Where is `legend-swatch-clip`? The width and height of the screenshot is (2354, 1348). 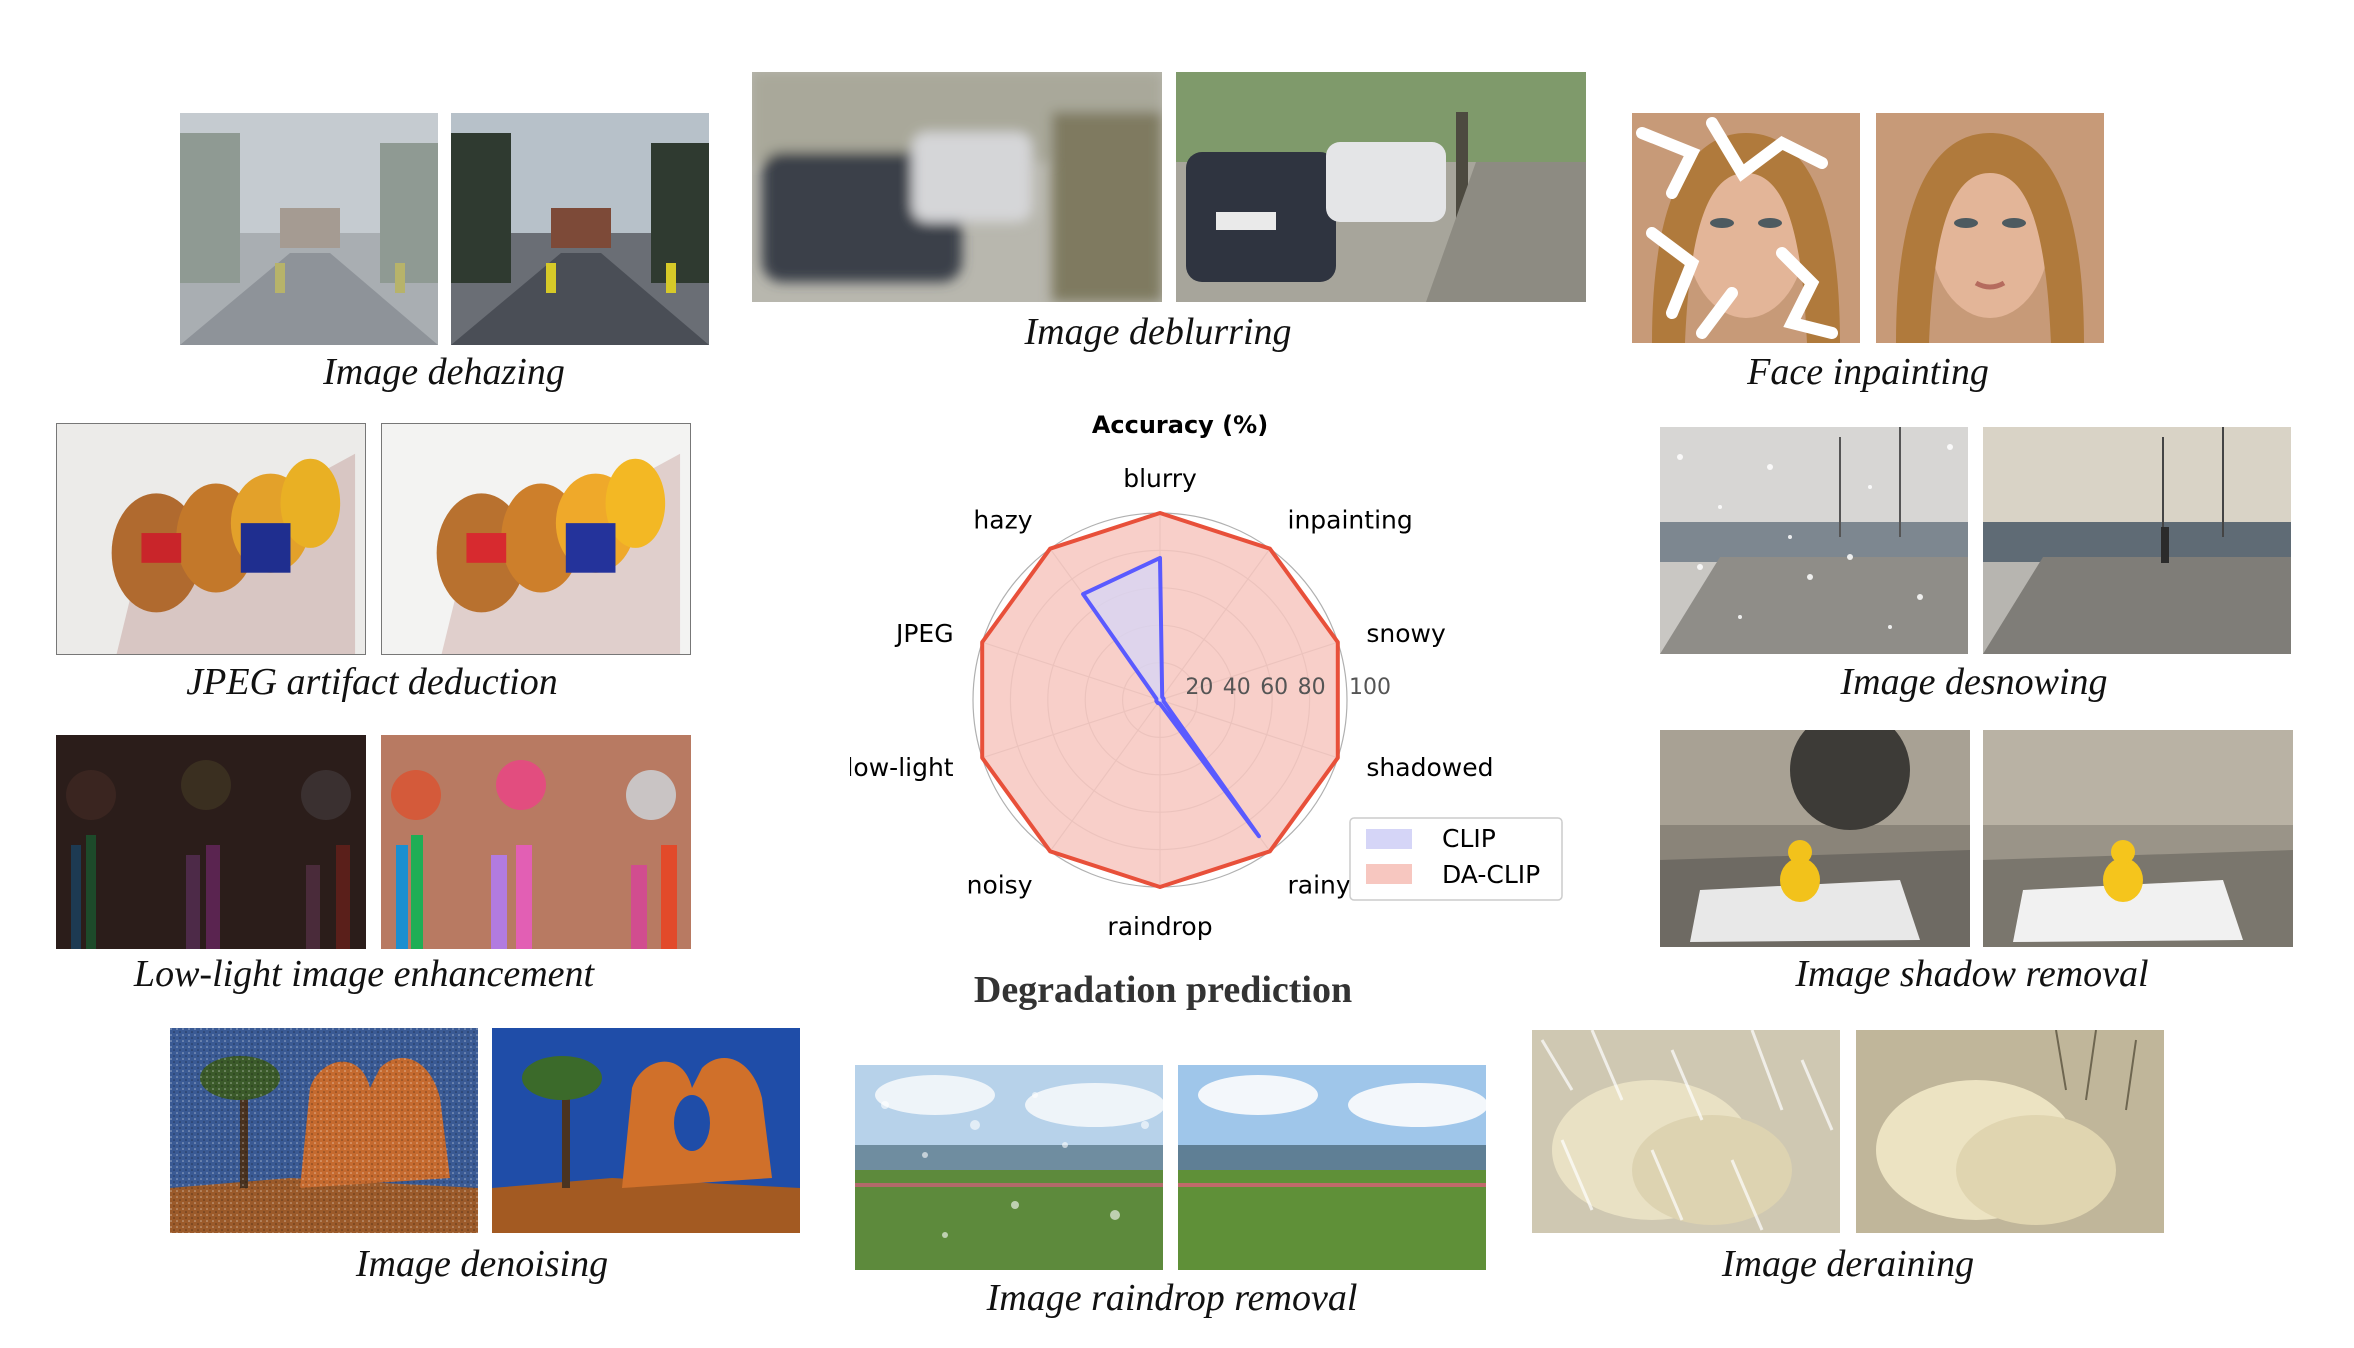
legend-swatch-clip is located at coordinates (1389, 839).